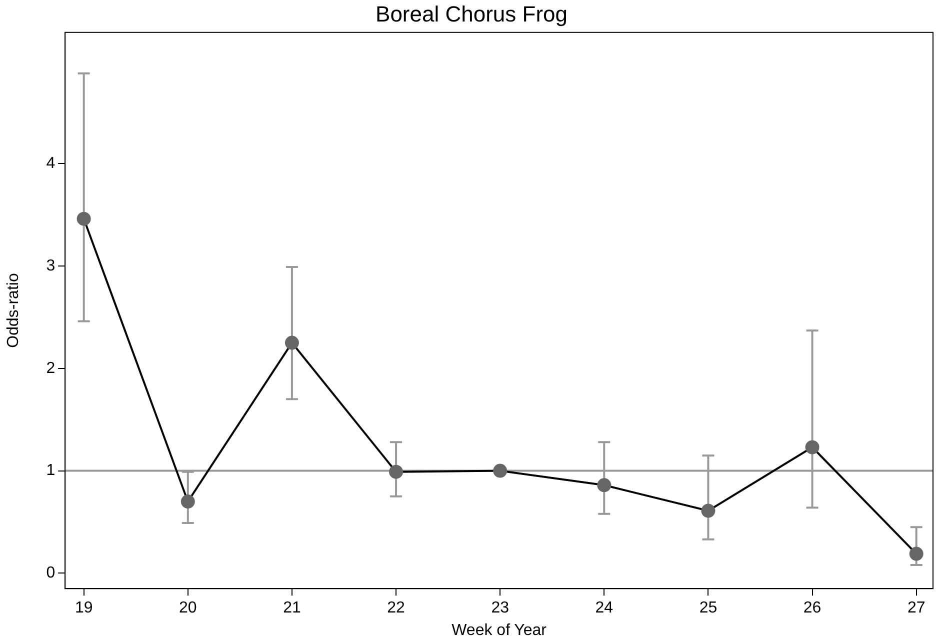  Describe the element at coordinates (292, 608) in the screenshot. I see `x-tick-label: 21` at that location.